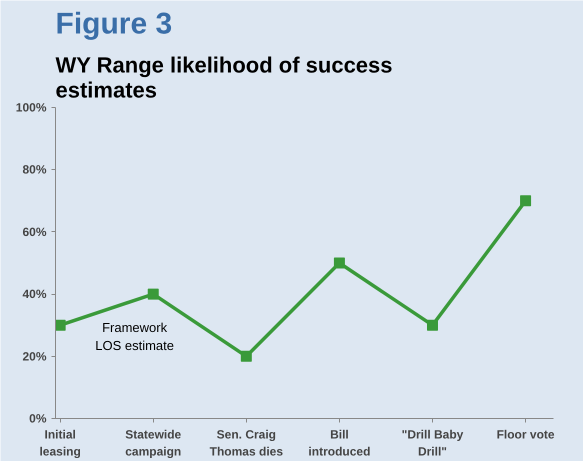 Image resolution: width=583 pixels, height=461 pixels. What do you see at coordinates (34, 294) in the screenshot?
I see `y-tick-label: 40%` at bounding box center [34, 294].